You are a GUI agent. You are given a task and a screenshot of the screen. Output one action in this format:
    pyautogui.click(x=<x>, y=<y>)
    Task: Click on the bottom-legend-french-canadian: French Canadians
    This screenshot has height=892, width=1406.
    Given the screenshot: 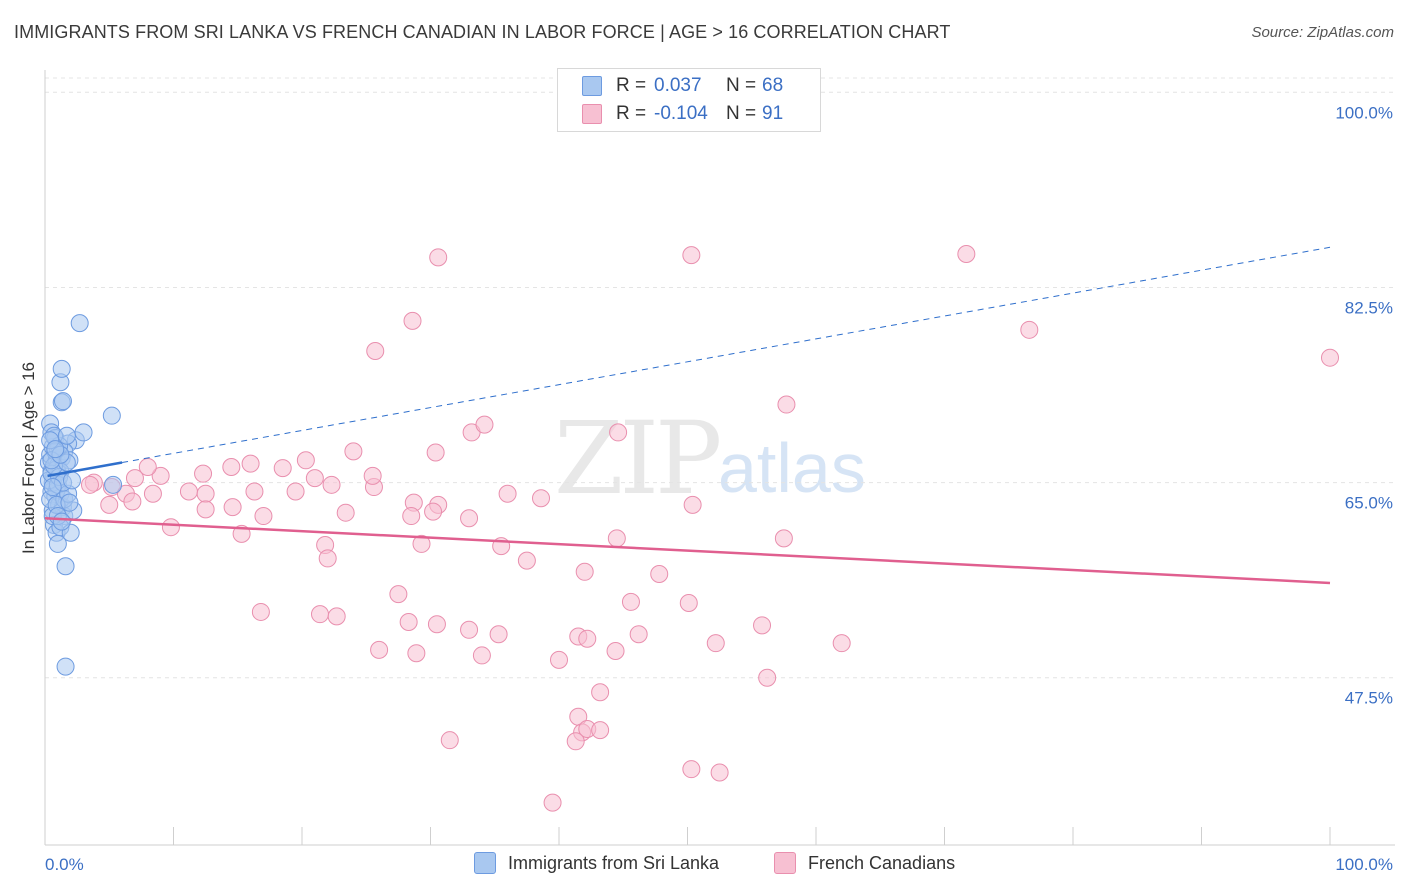 What is the action you would take?
    pyautogui.click(x=864, y=863)
    